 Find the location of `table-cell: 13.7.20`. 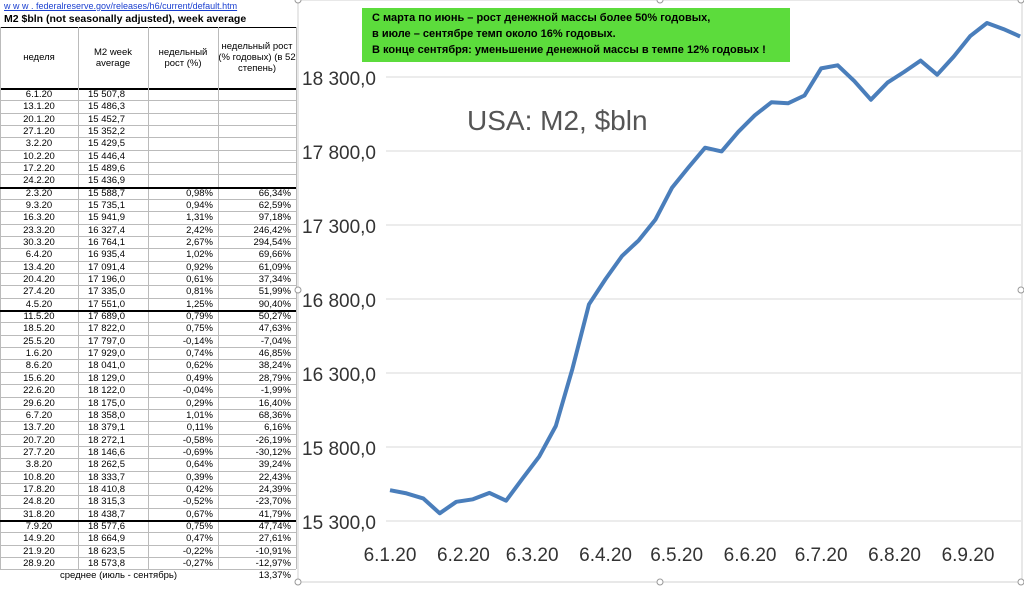

table-cell: 13.7.20 is located at coordinates (39, 428).